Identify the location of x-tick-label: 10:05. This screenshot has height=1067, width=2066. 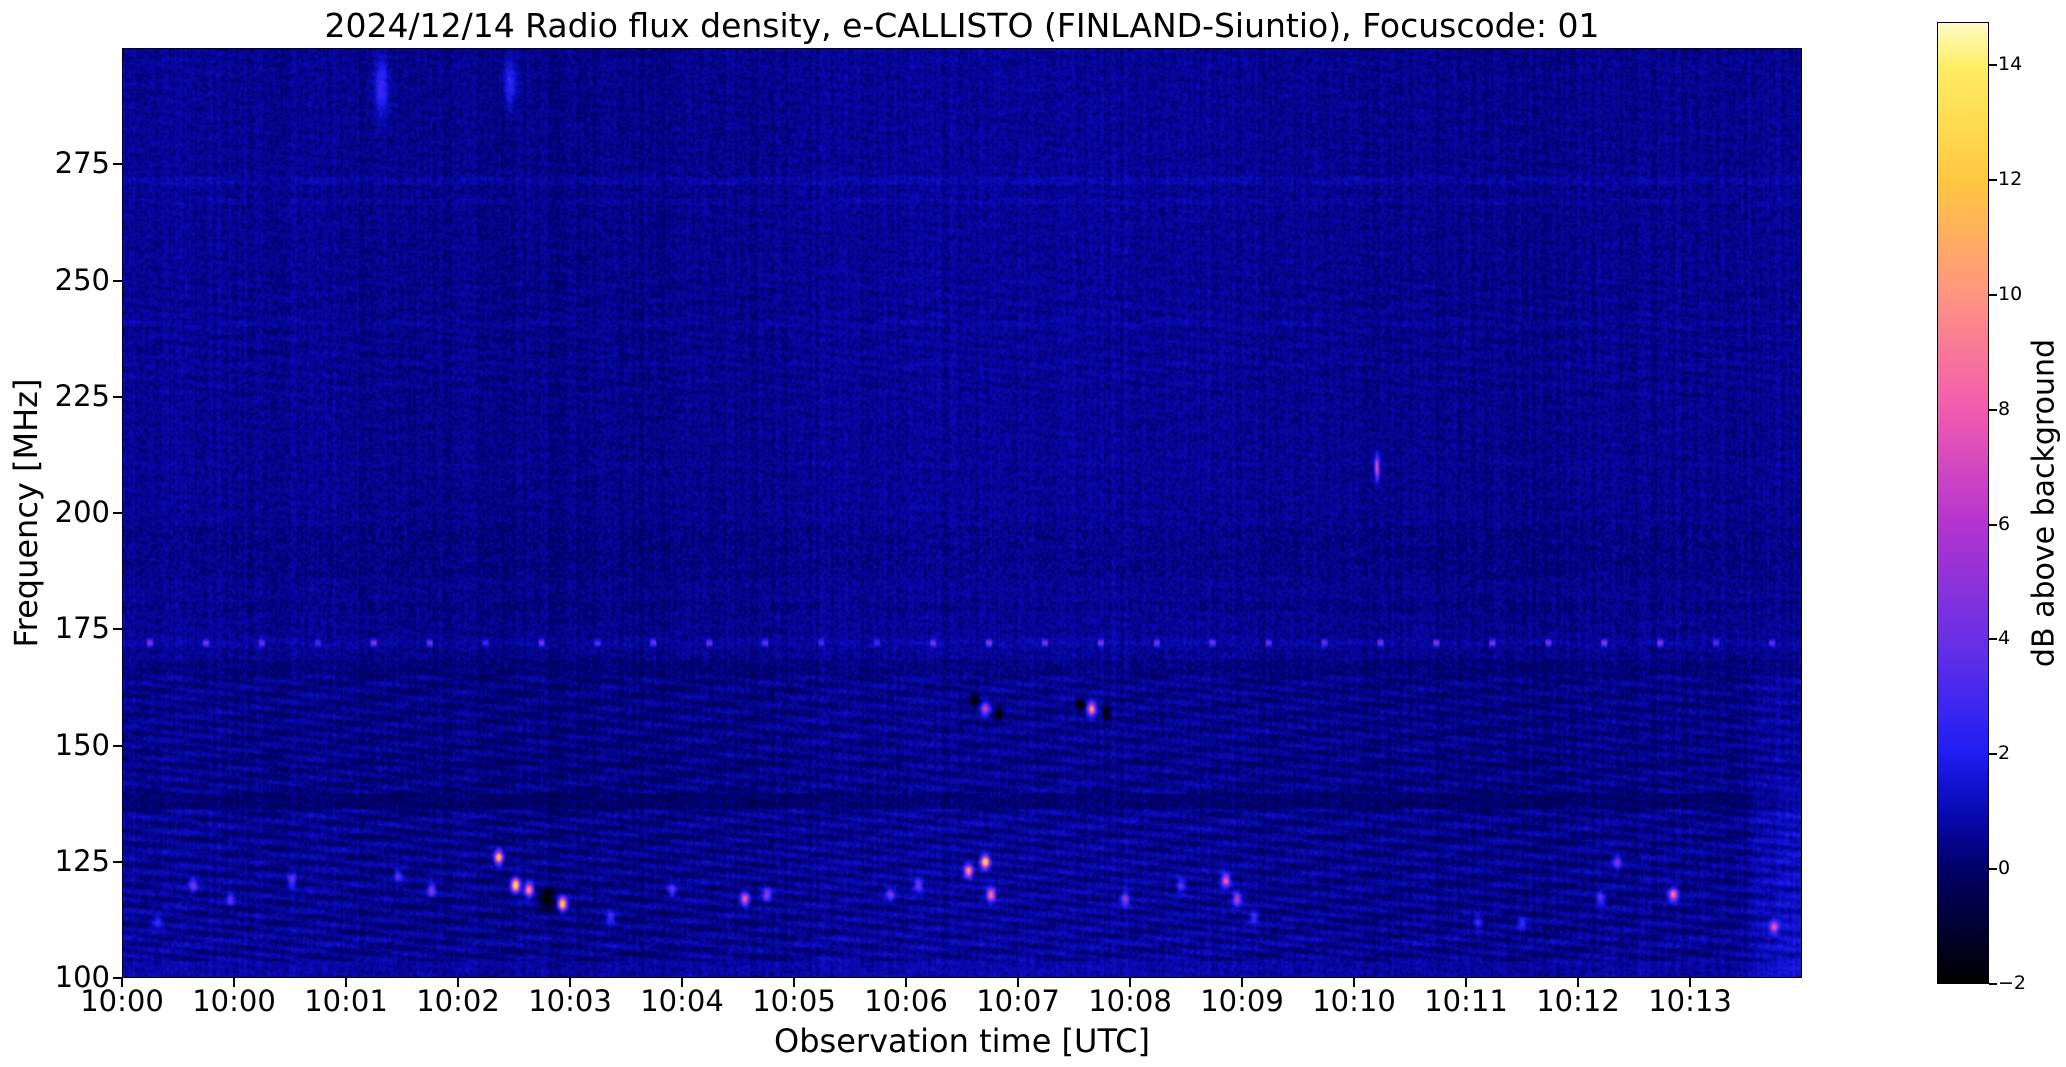
(794, 1001).